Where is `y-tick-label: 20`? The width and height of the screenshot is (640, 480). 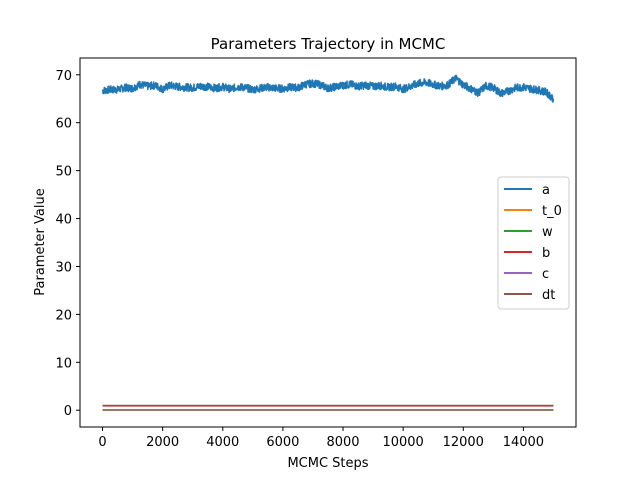 y-tick-label: 20 is located at coordinates (63, 315).